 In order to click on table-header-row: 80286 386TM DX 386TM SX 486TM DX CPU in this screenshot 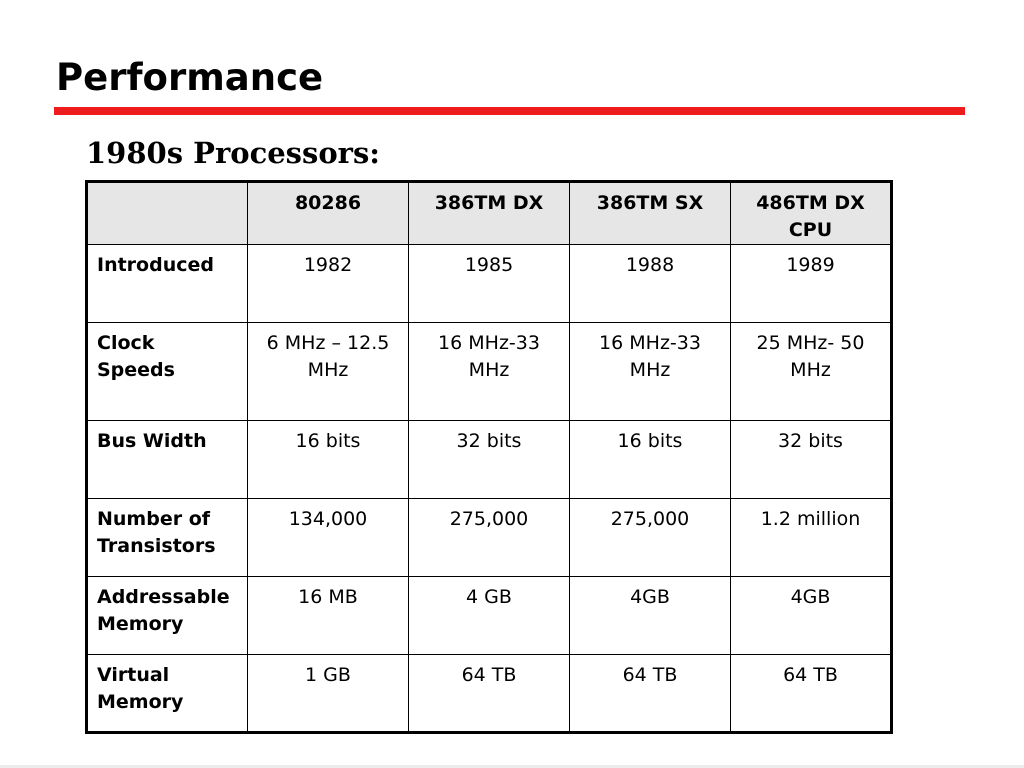, I will do `click(489, 213)`.